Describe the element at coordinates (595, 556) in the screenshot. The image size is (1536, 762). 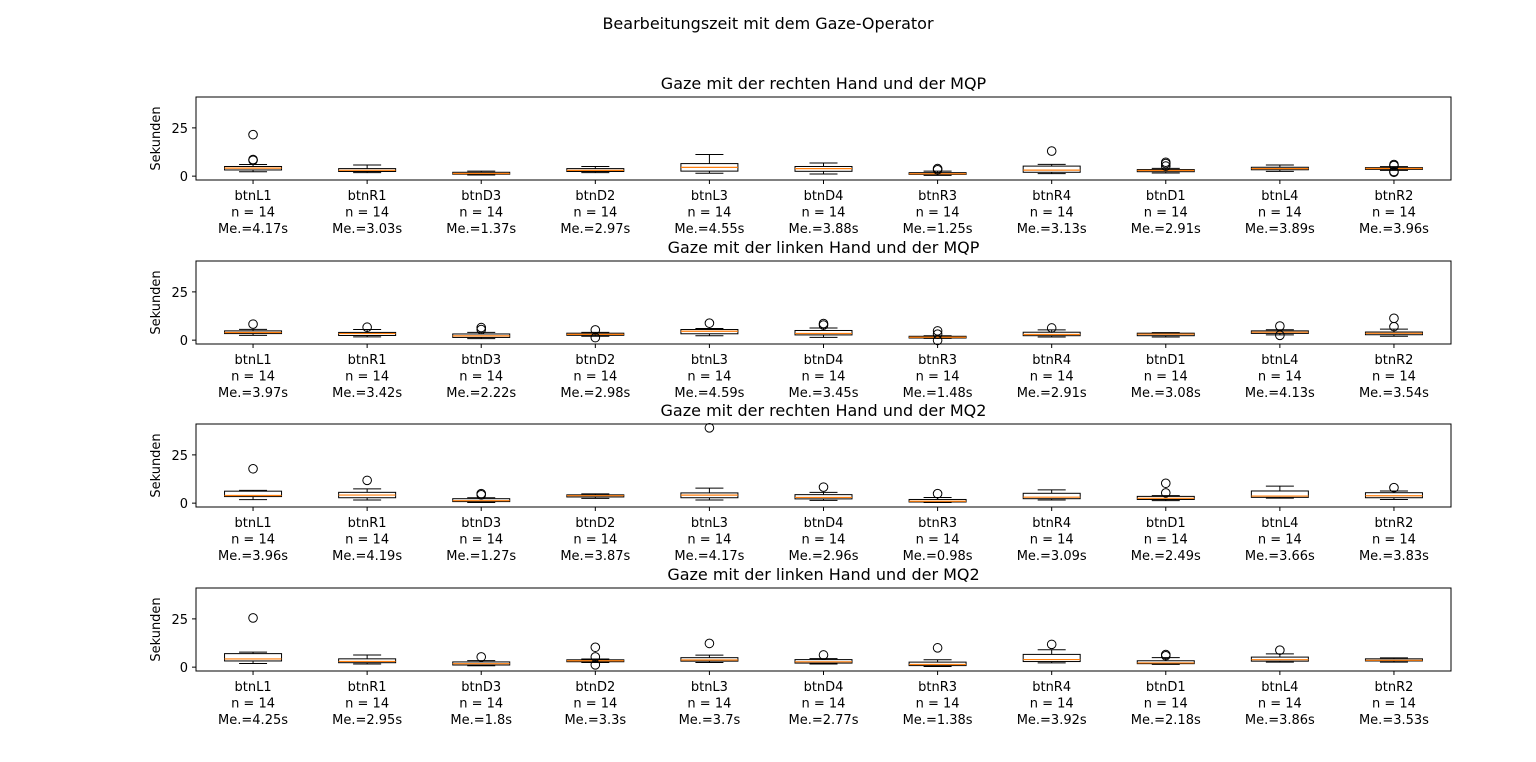
I see `x-median-label: Me.=3.87s` at that location.